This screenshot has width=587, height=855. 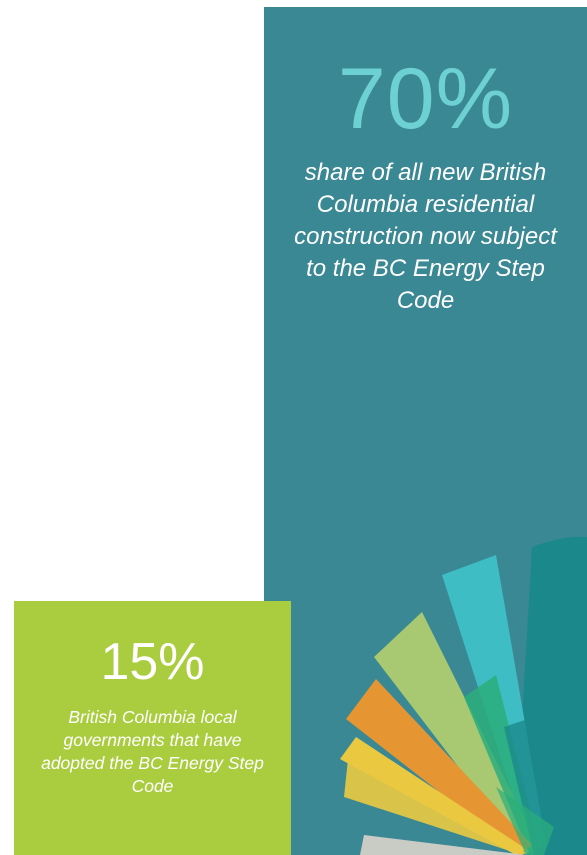 I want to click on secondary-stat-value: 15%, so click(x=152, y=662).